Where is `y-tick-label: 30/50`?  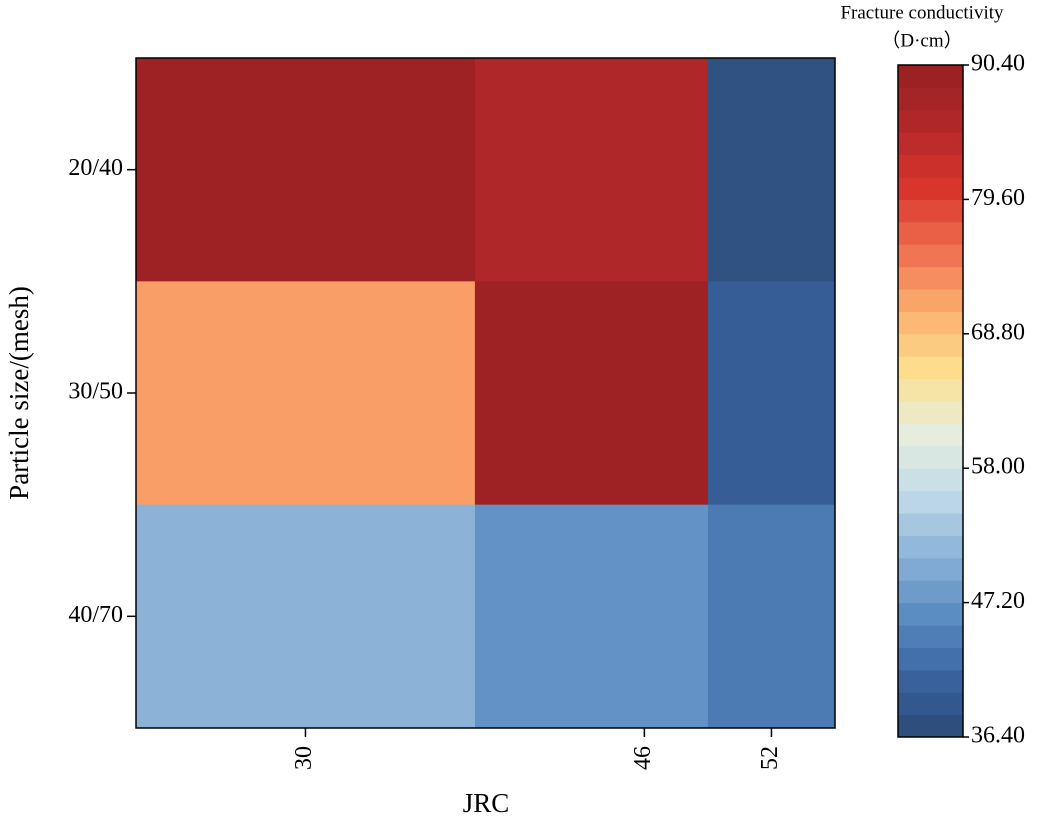 y-tick-label: 30/50 is located at coordinates (95, 392).